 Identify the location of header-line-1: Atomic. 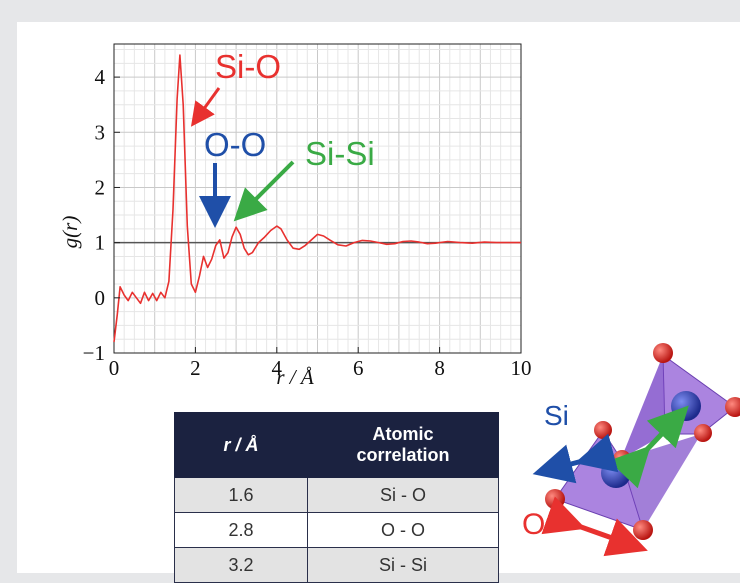
(403, 434).